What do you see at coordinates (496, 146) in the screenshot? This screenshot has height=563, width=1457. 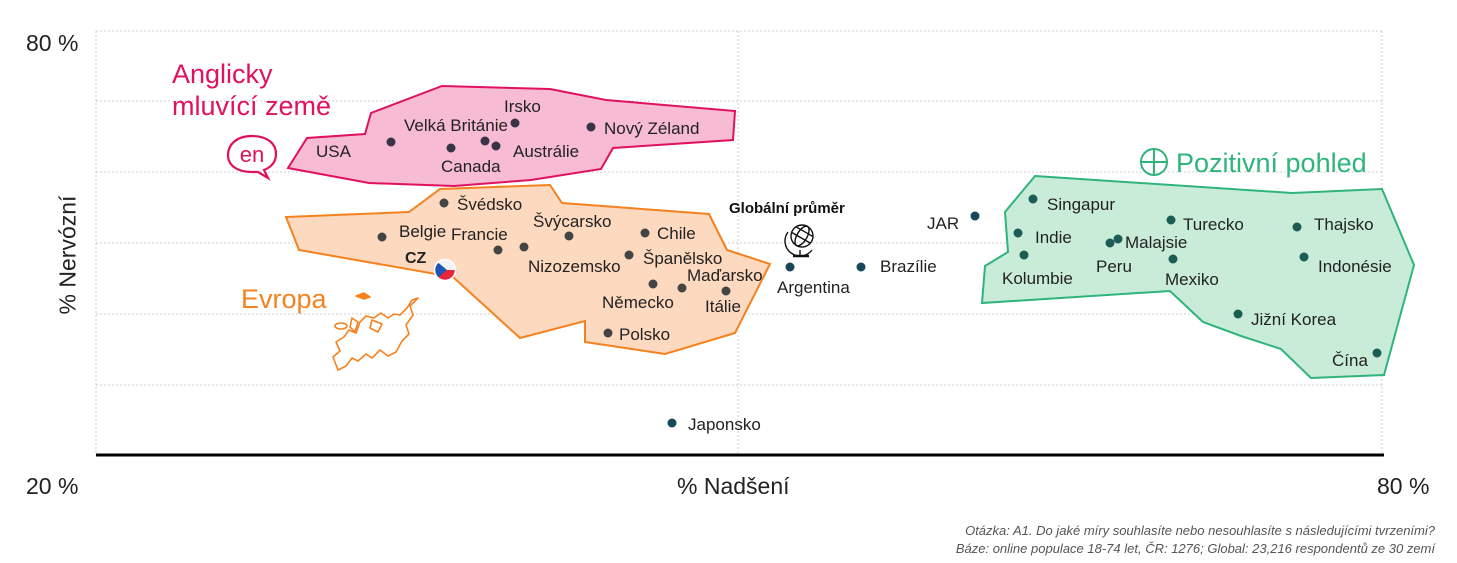 I see `data-point-australia` at bounding box center [496, 146].